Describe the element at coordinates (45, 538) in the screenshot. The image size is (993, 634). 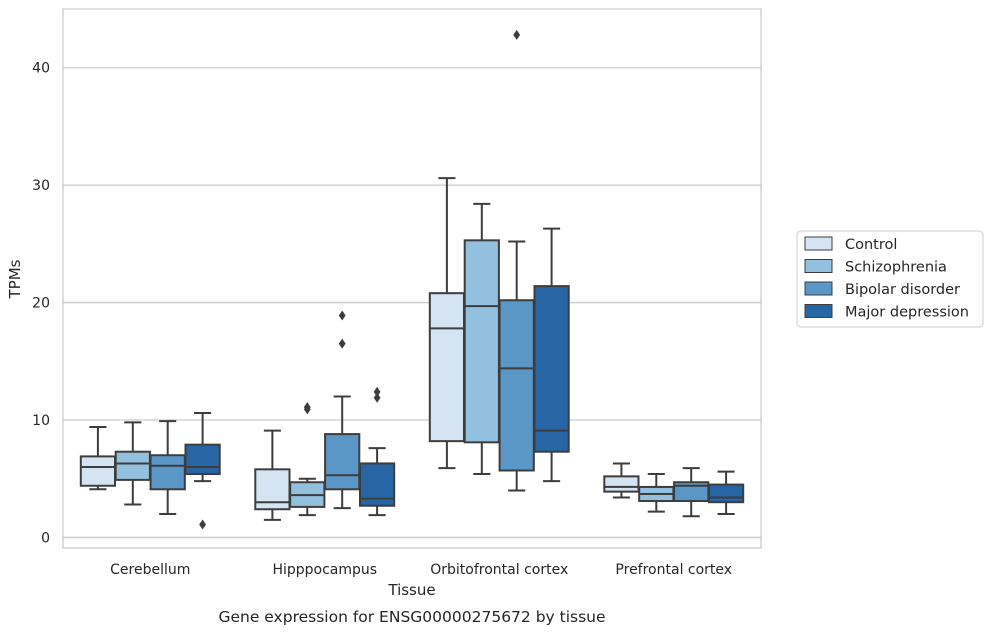
I see `y-tick-label: 0` at that location.